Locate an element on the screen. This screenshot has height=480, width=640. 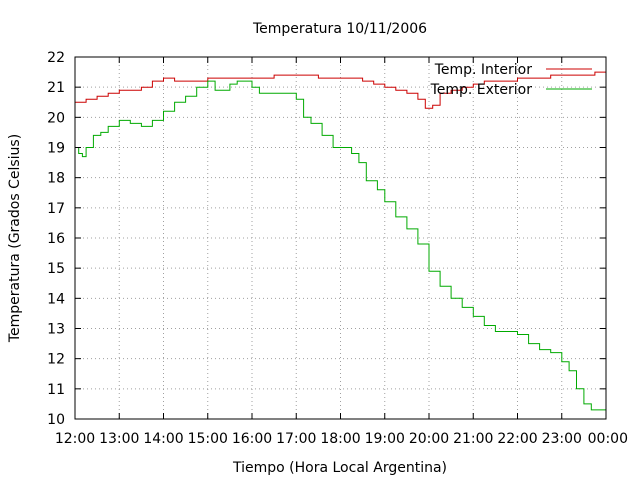
x-tick-label: 14:00 is located at coordinates (163, 439).